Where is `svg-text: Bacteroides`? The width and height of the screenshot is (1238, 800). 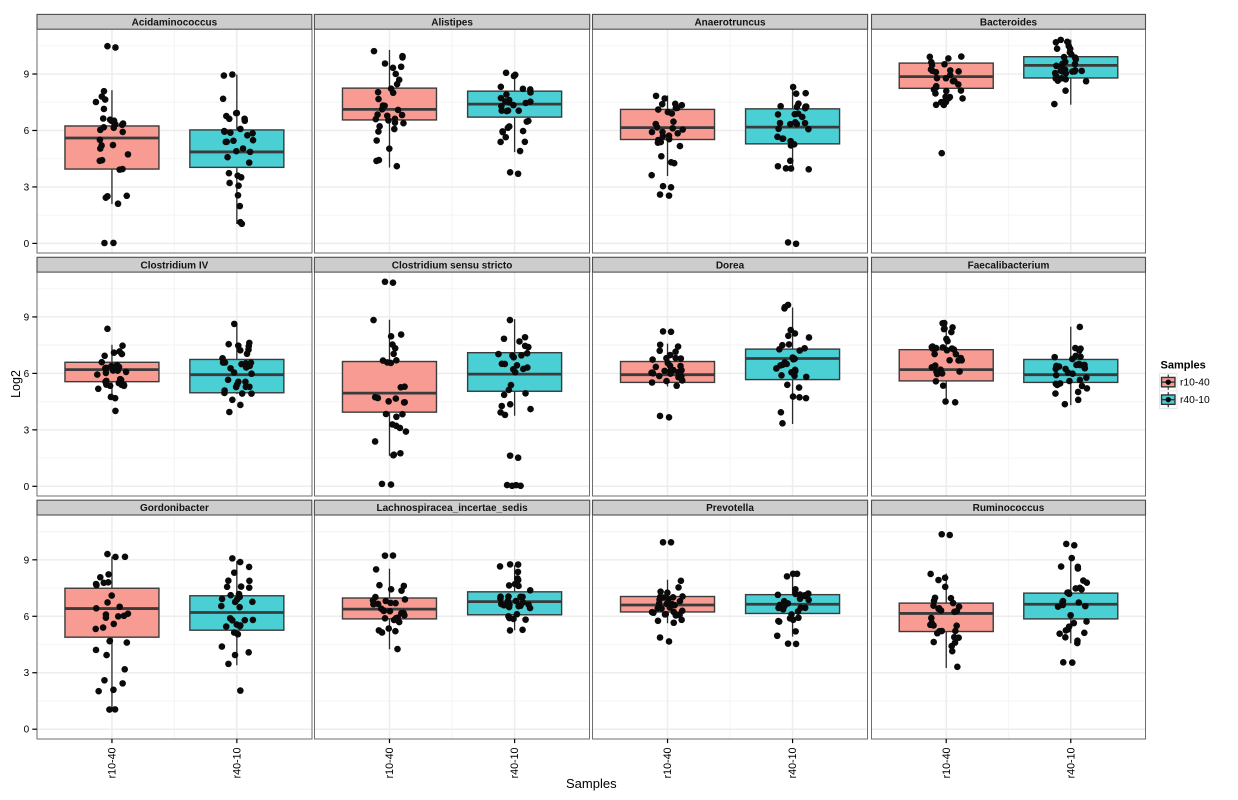
svg-text: Bacteroides is located at coordinates (1009, 22).